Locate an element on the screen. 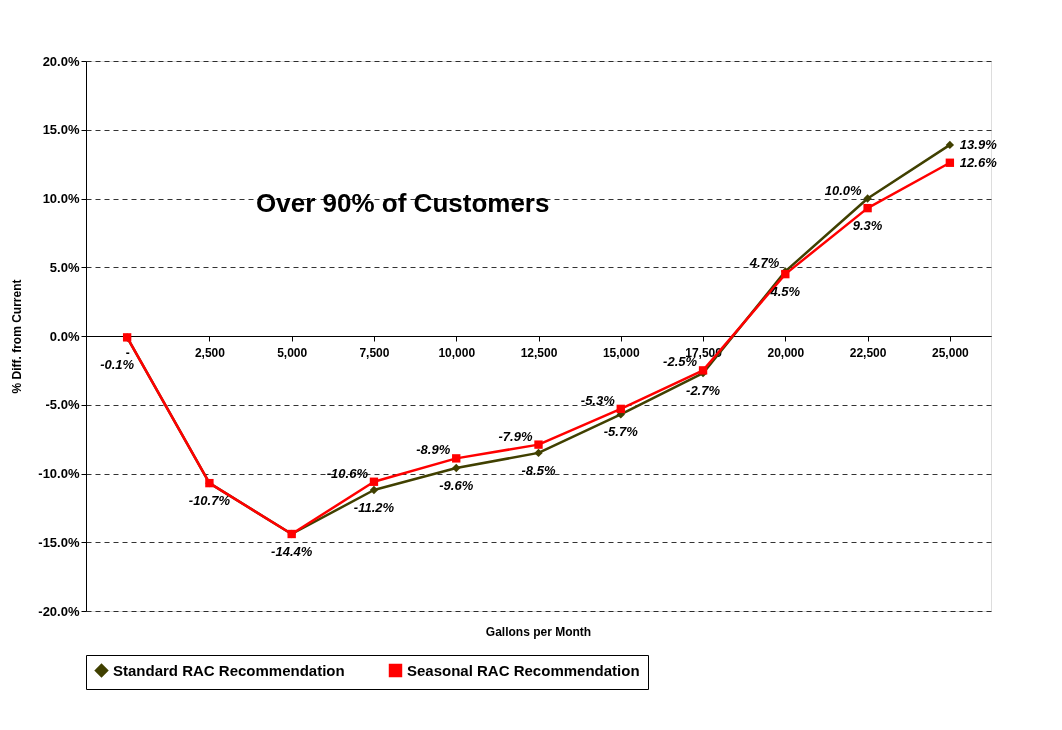  data-label: 4.5% is located at coordinates (785, 292).